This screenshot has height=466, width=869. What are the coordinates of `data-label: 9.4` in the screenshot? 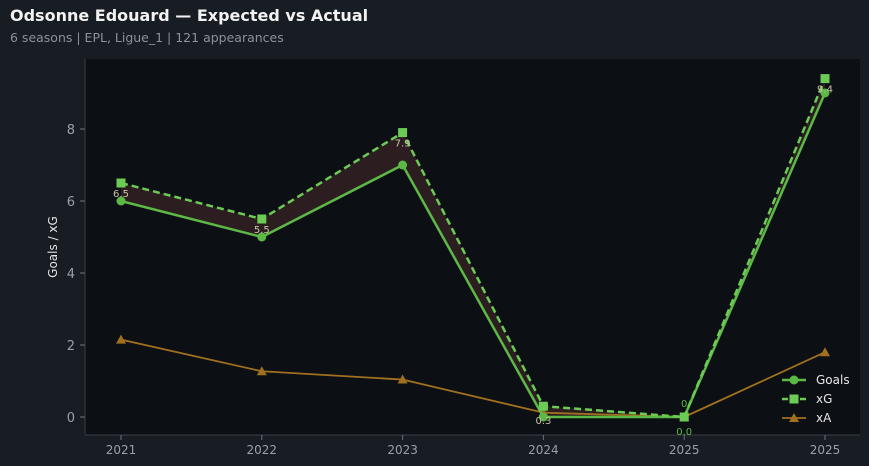 It's located at (825, 90).